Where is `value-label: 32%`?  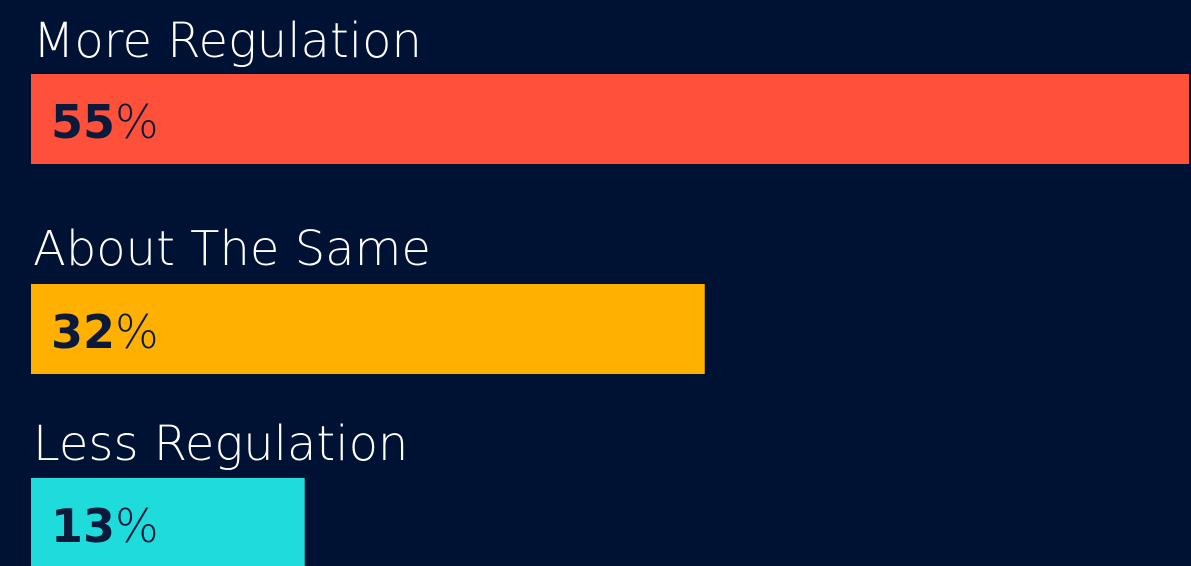
value-label: 32% is located at coordinates (105, 332).